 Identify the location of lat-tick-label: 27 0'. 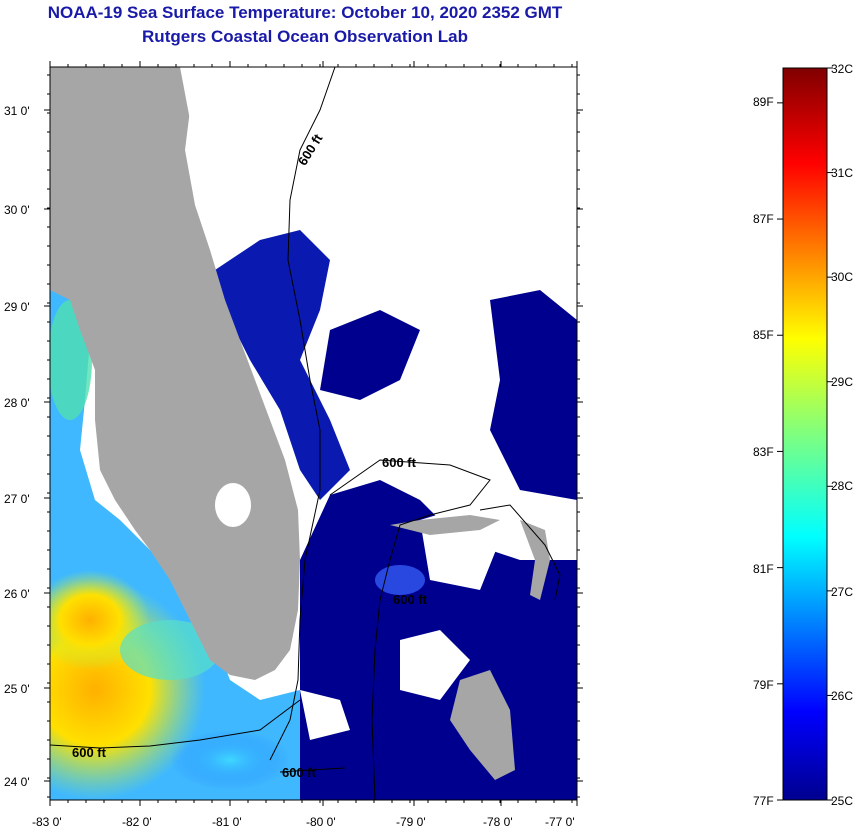
(17, 499).